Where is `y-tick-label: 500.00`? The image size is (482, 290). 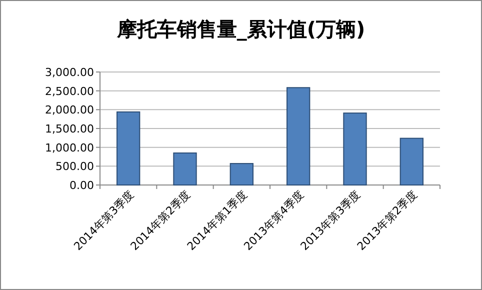
y-tick-label: 500.00 is located at coordinates (75, 167).